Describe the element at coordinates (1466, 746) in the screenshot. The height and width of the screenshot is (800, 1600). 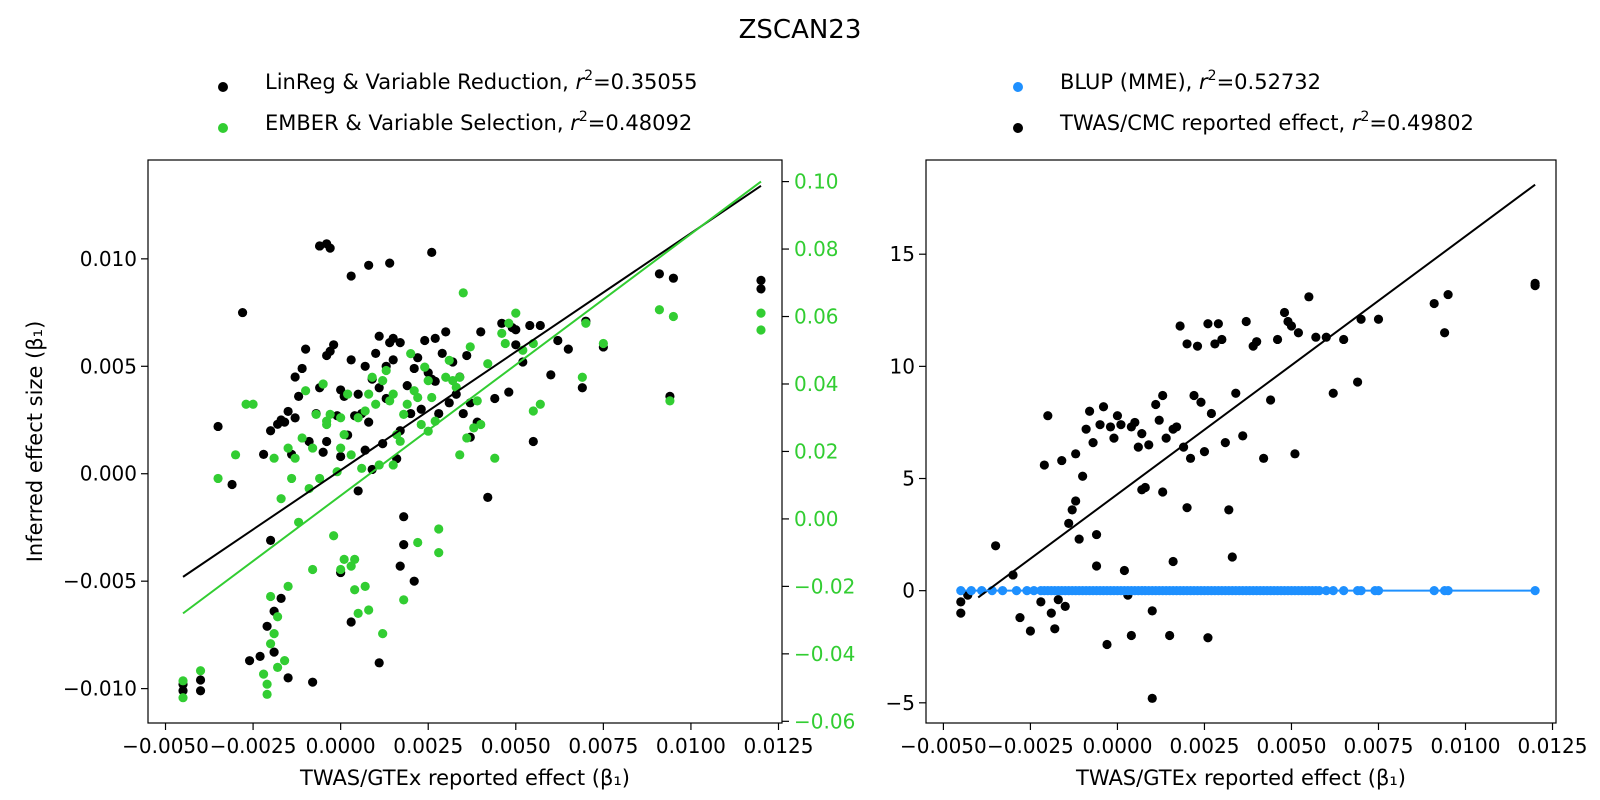
I see `x-tick-label: 0.0100` at that location.